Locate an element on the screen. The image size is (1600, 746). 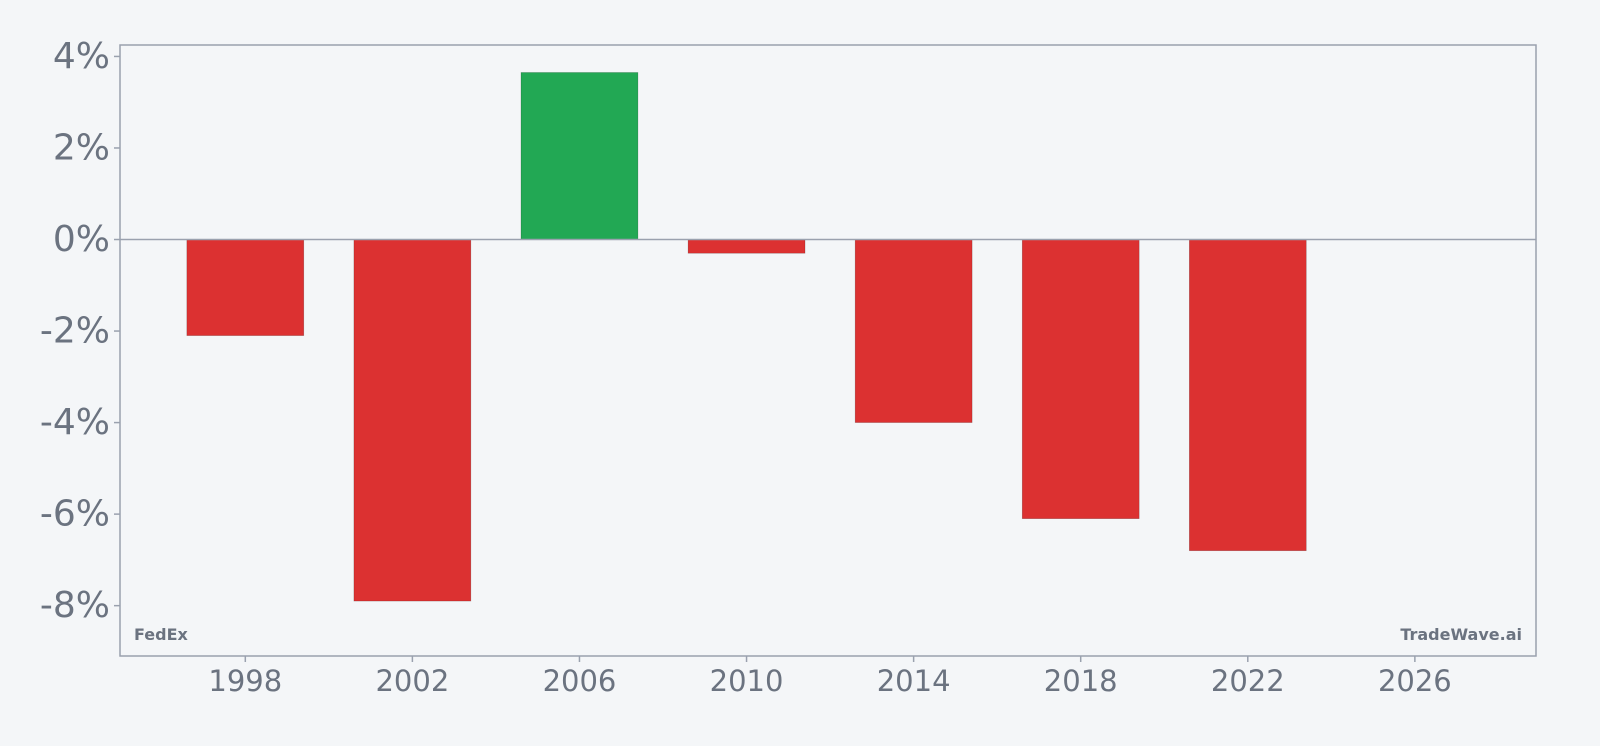
y-tick-label: 2% is located at coordinates (81, 147).